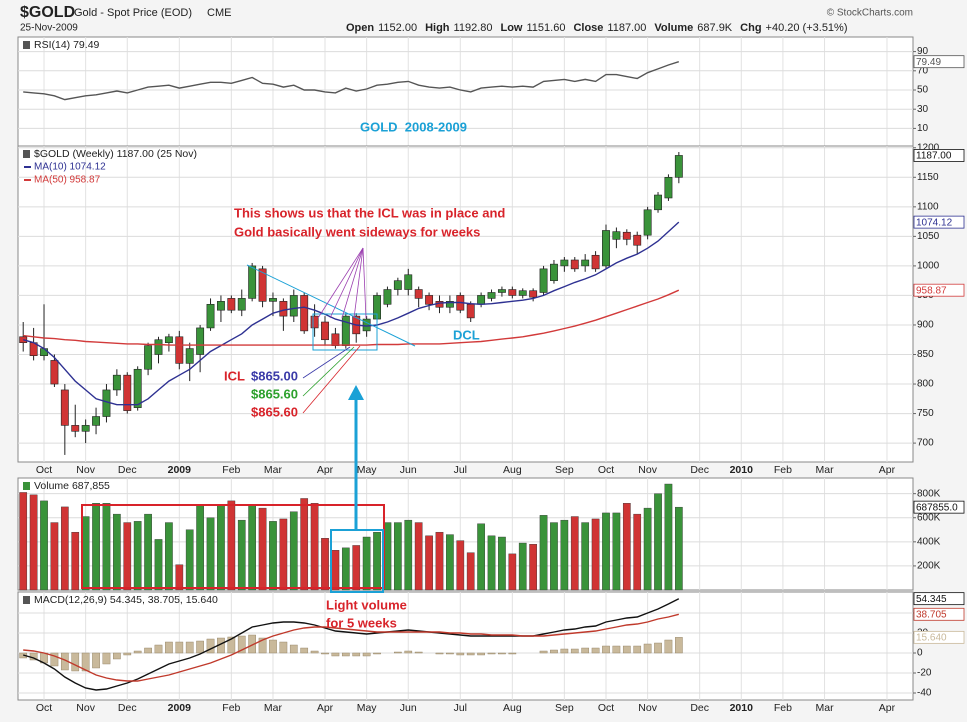 This screenshot has width=967, height=722. I want to click on y-tick-label: 600K, so click(929, 517).